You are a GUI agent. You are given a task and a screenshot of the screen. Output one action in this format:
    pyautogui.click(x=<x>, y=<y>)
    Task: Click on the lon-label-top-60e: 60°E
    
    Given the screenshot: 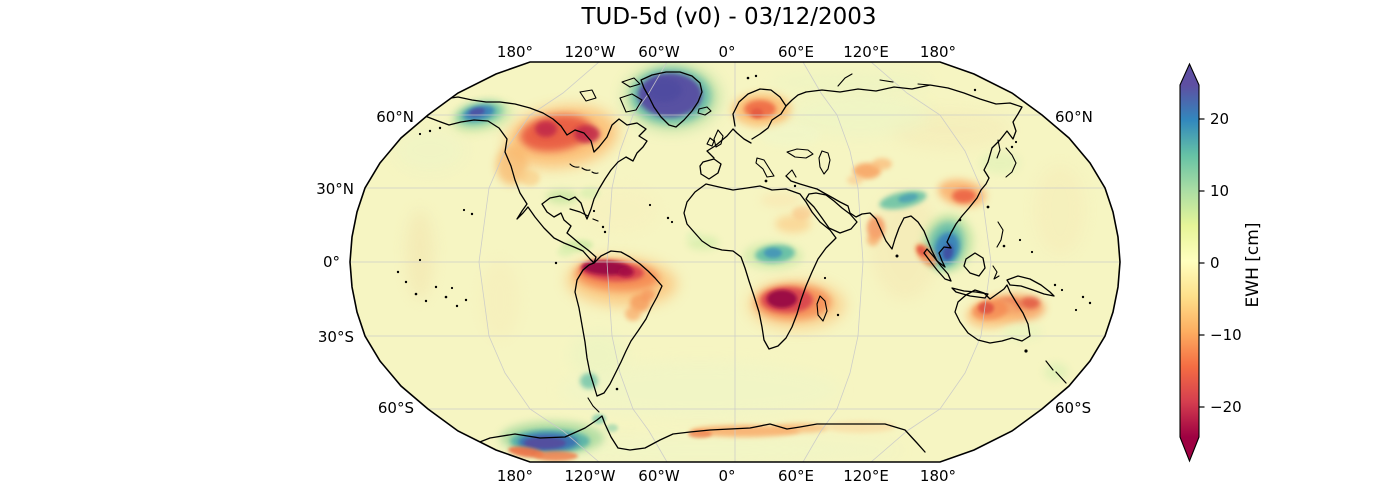 What is the action you would take?
    pyautogui.click(x=796, y=52)
    